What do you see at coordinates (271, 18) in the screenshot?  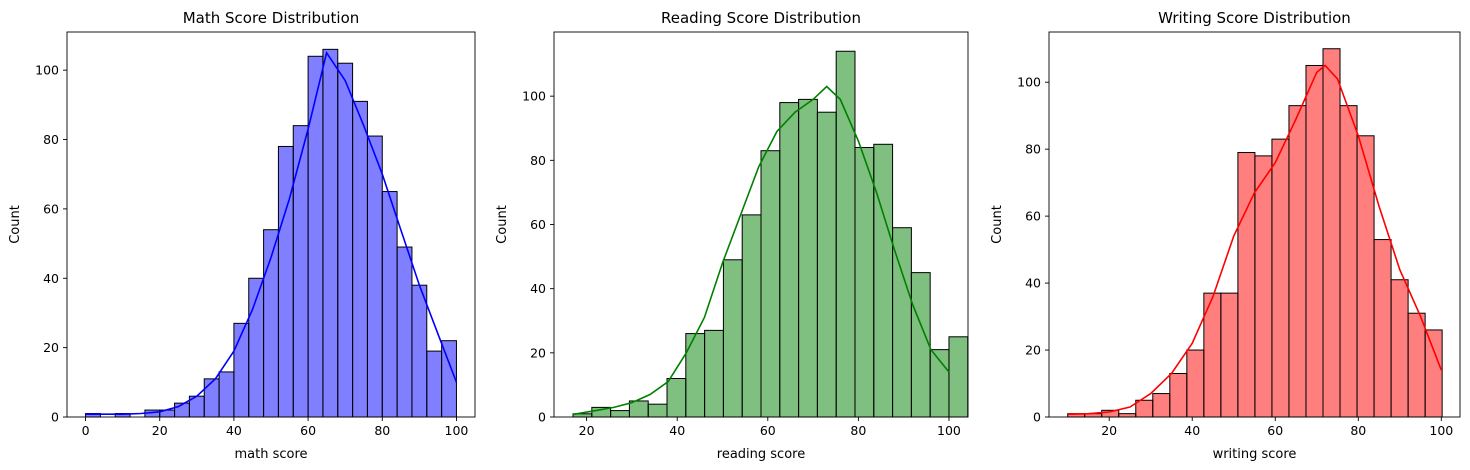 I see `chart-title: Math Score Distribution` at bounding box center [271, 18].